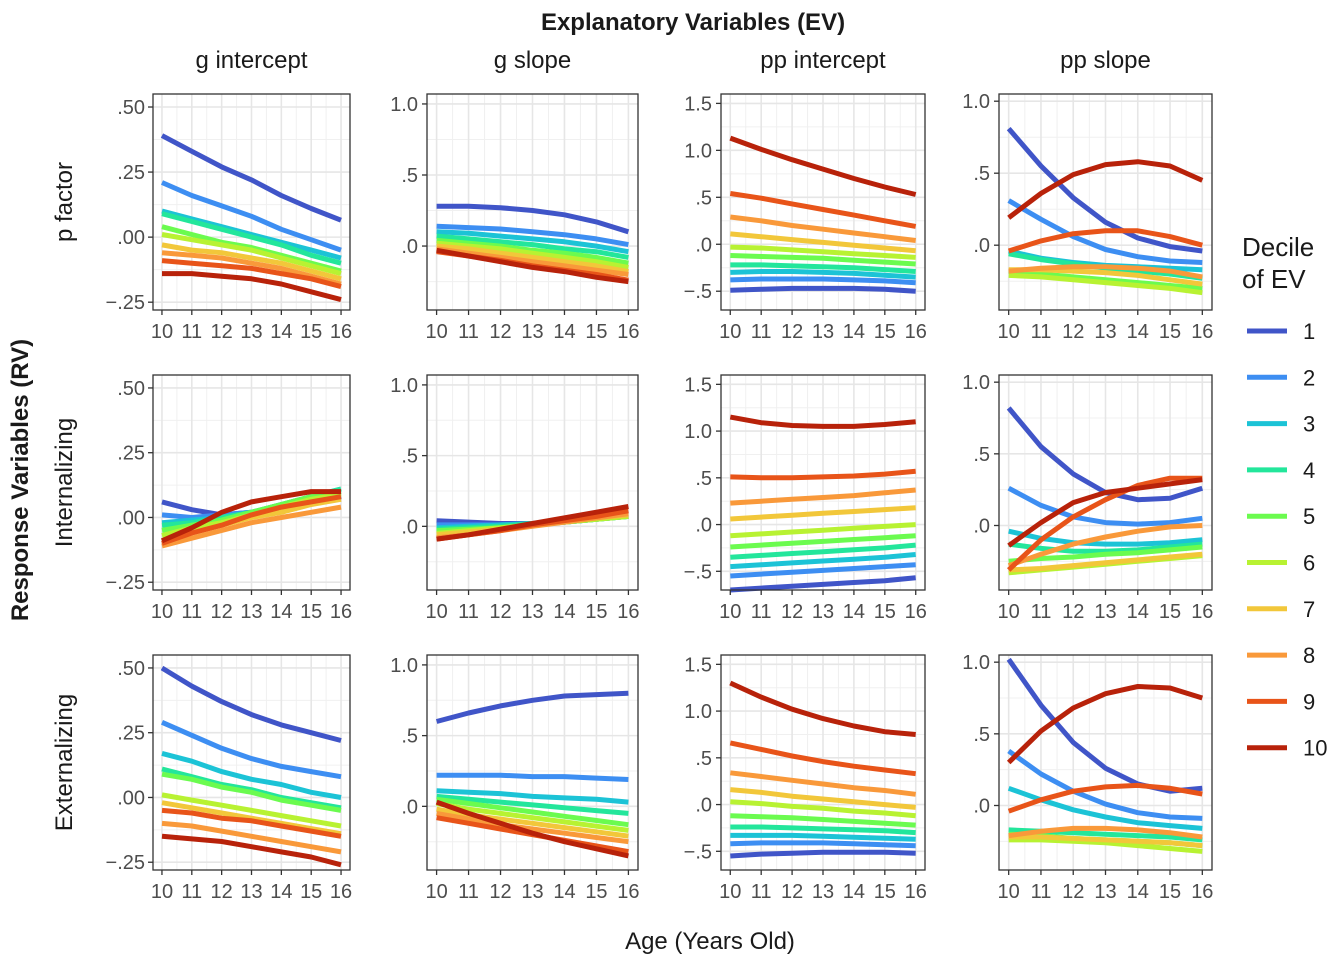 This screenshot has width=1344, height=960. I want to click on legend-label: 4, so click(1309, 470).